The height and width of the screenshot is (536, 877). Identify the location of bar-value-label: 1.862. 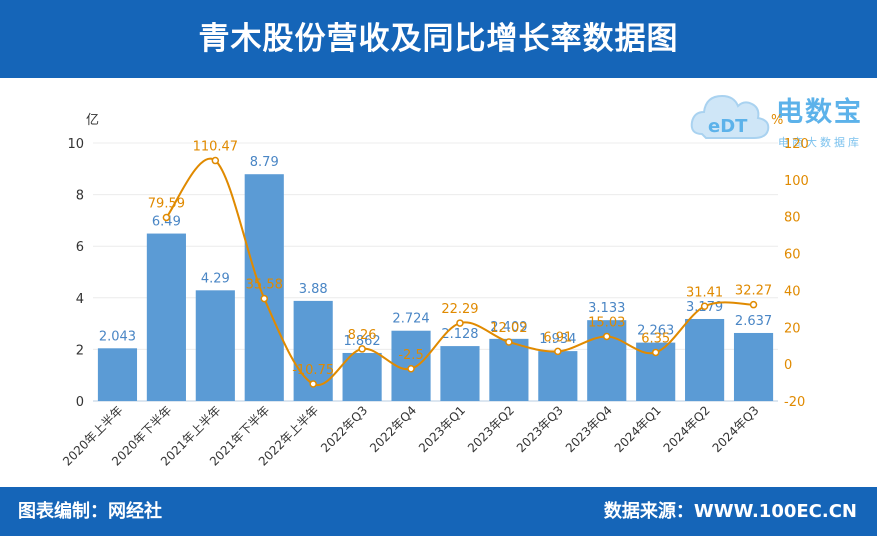
(361, 341).